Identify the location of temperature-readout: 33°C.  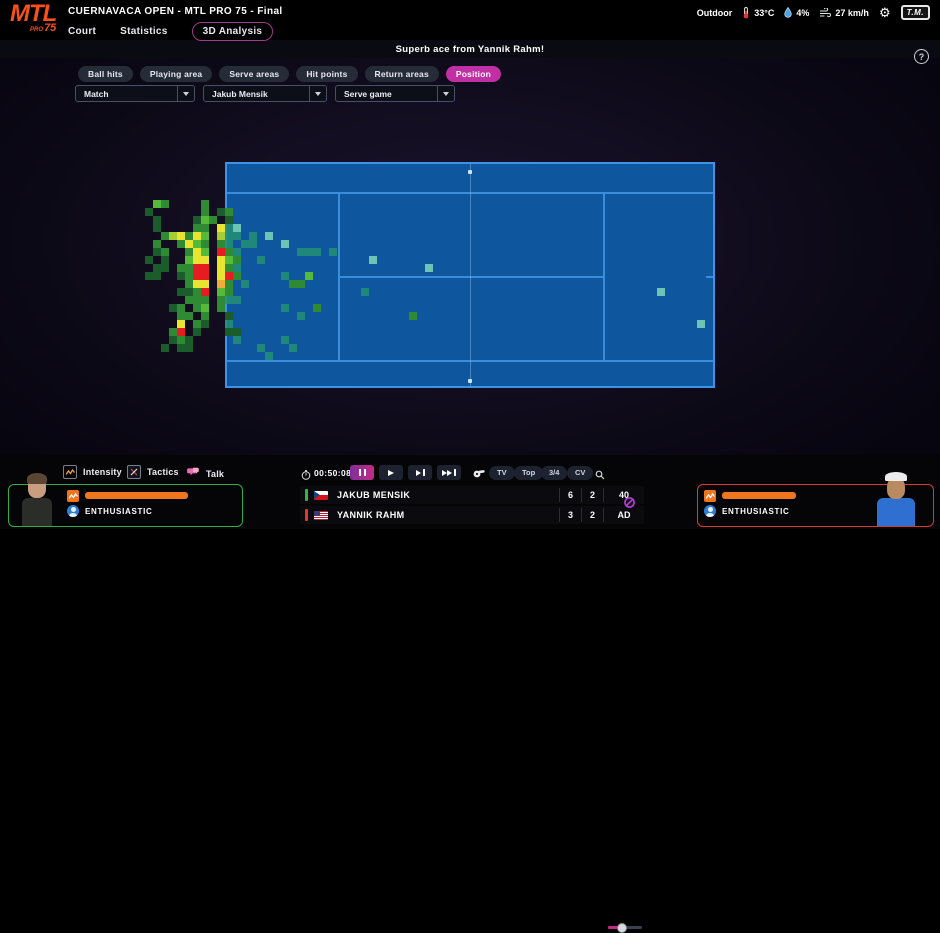
(758, 12).